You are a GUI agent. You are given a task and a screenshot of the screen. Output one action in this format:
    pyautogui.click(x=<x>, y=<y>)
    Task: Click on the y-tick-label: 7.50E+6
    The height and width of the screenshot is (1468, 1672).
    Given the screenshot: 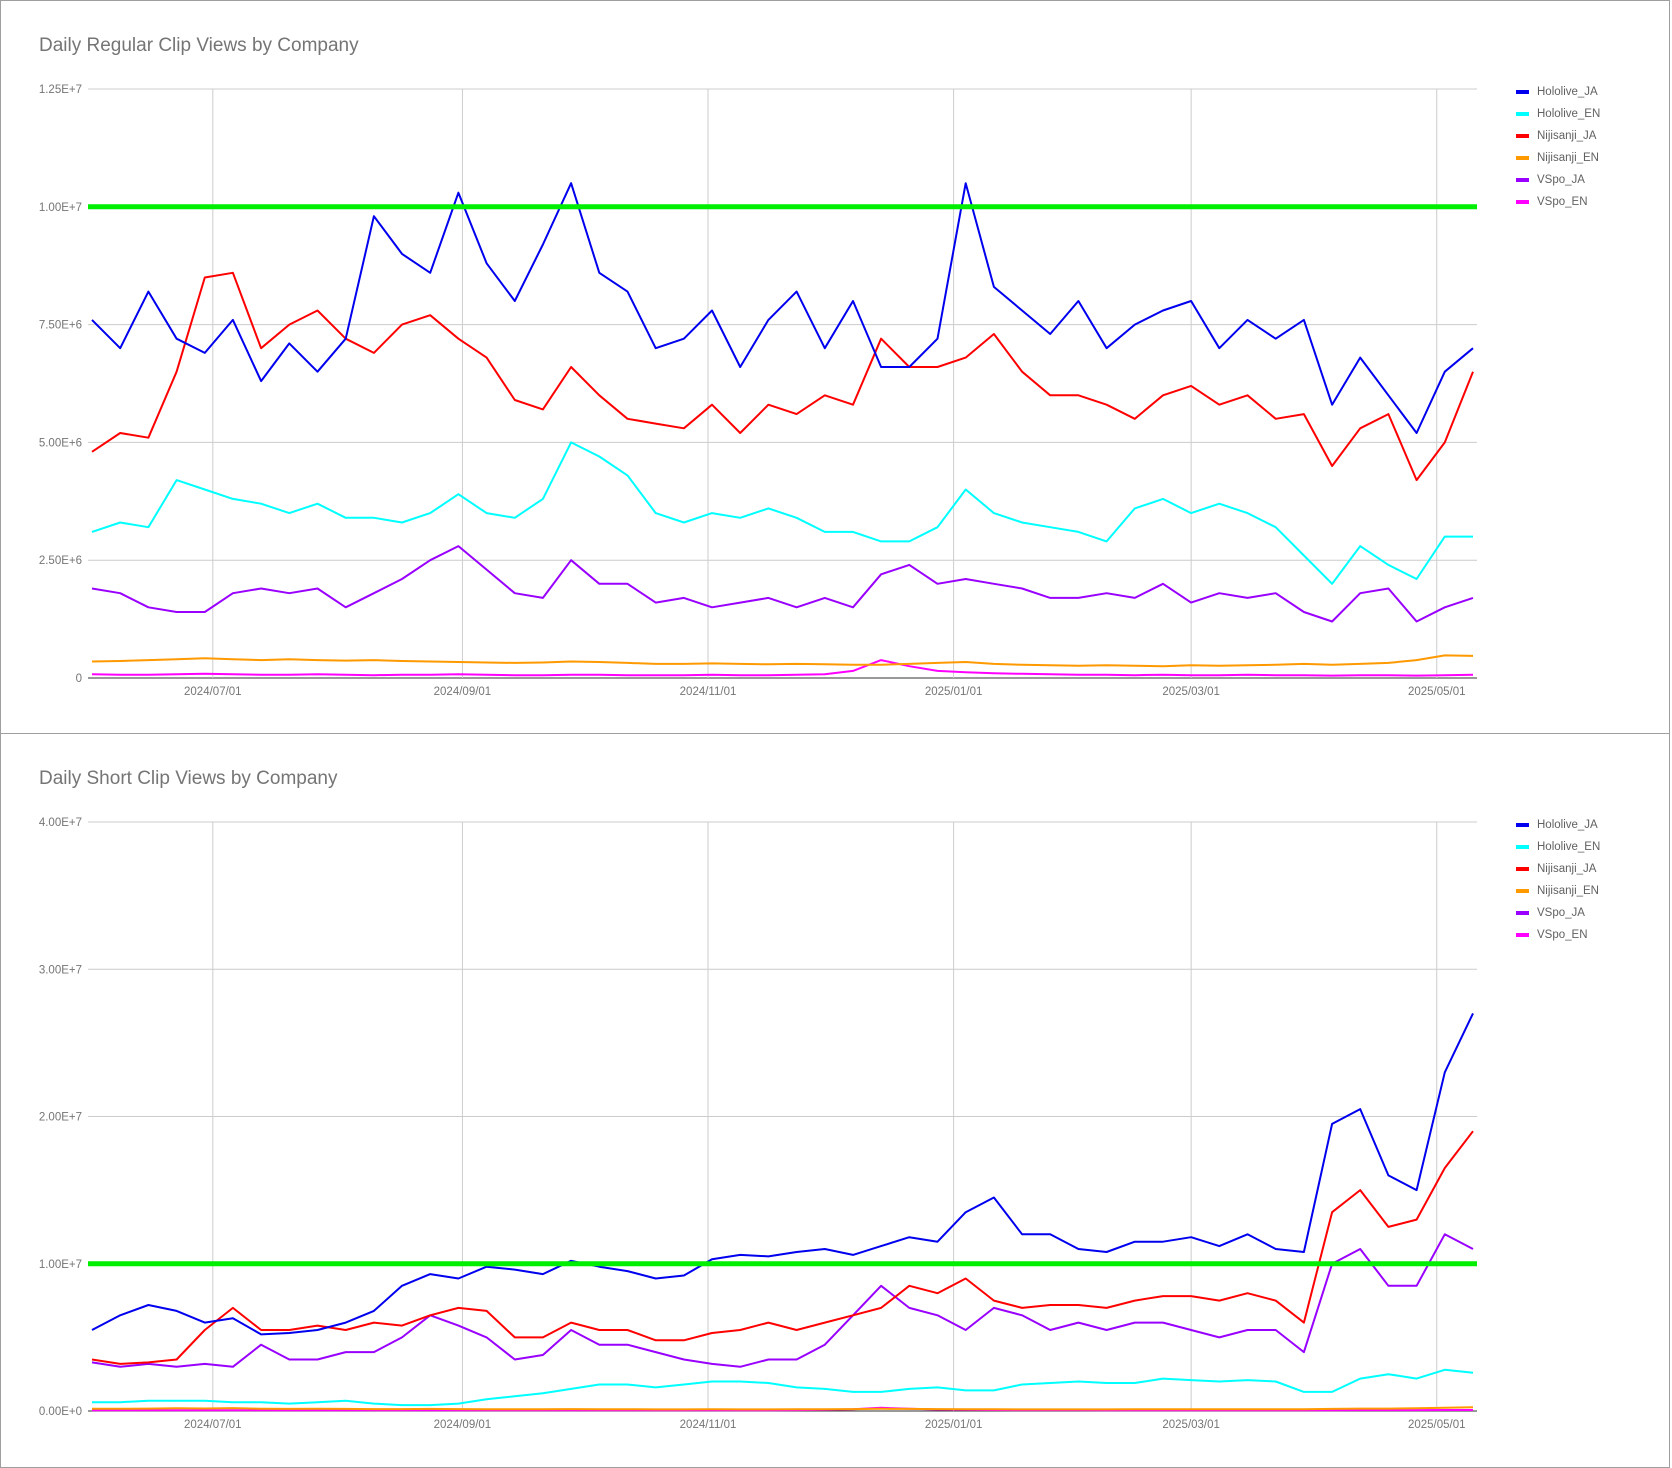 What is the action you would take?
    pyautogui.click(x=60, y=326)
    